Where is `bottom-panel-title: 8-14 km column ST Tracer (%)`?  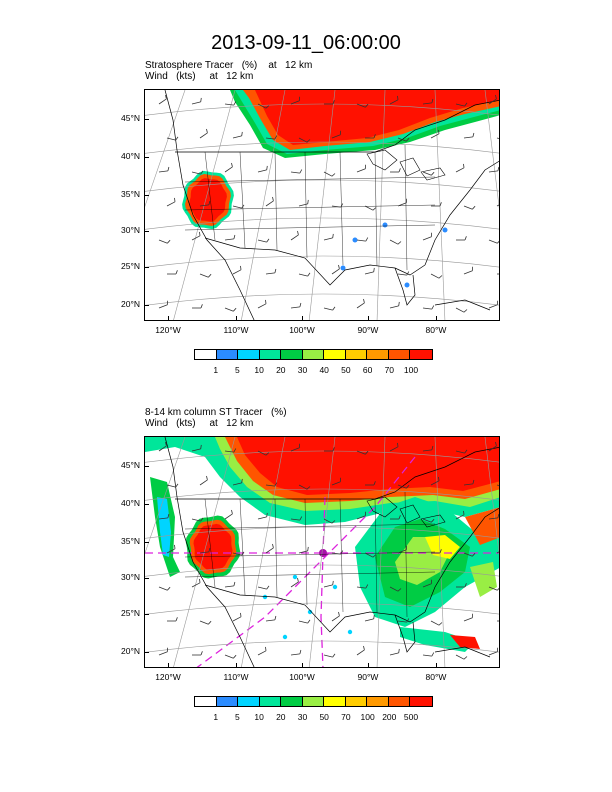
bottom-panel-title: 8-14 km column ST Tracer (%) is located at coordinates (216, 412).